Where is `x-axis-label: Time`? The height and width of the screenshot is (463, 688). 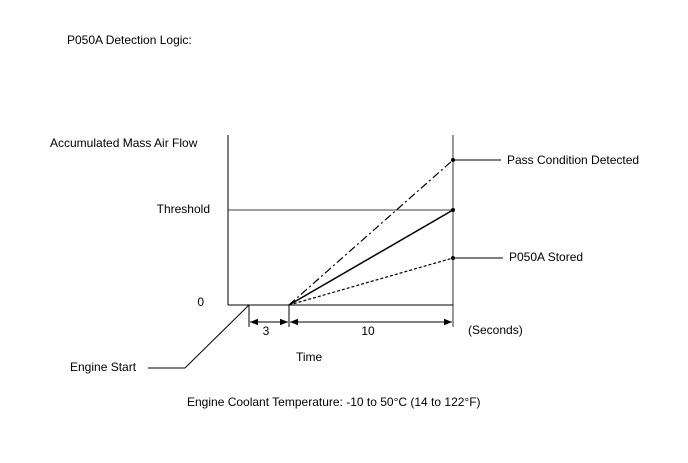 x-axis-label: Time is located at coordinates (309, 357).